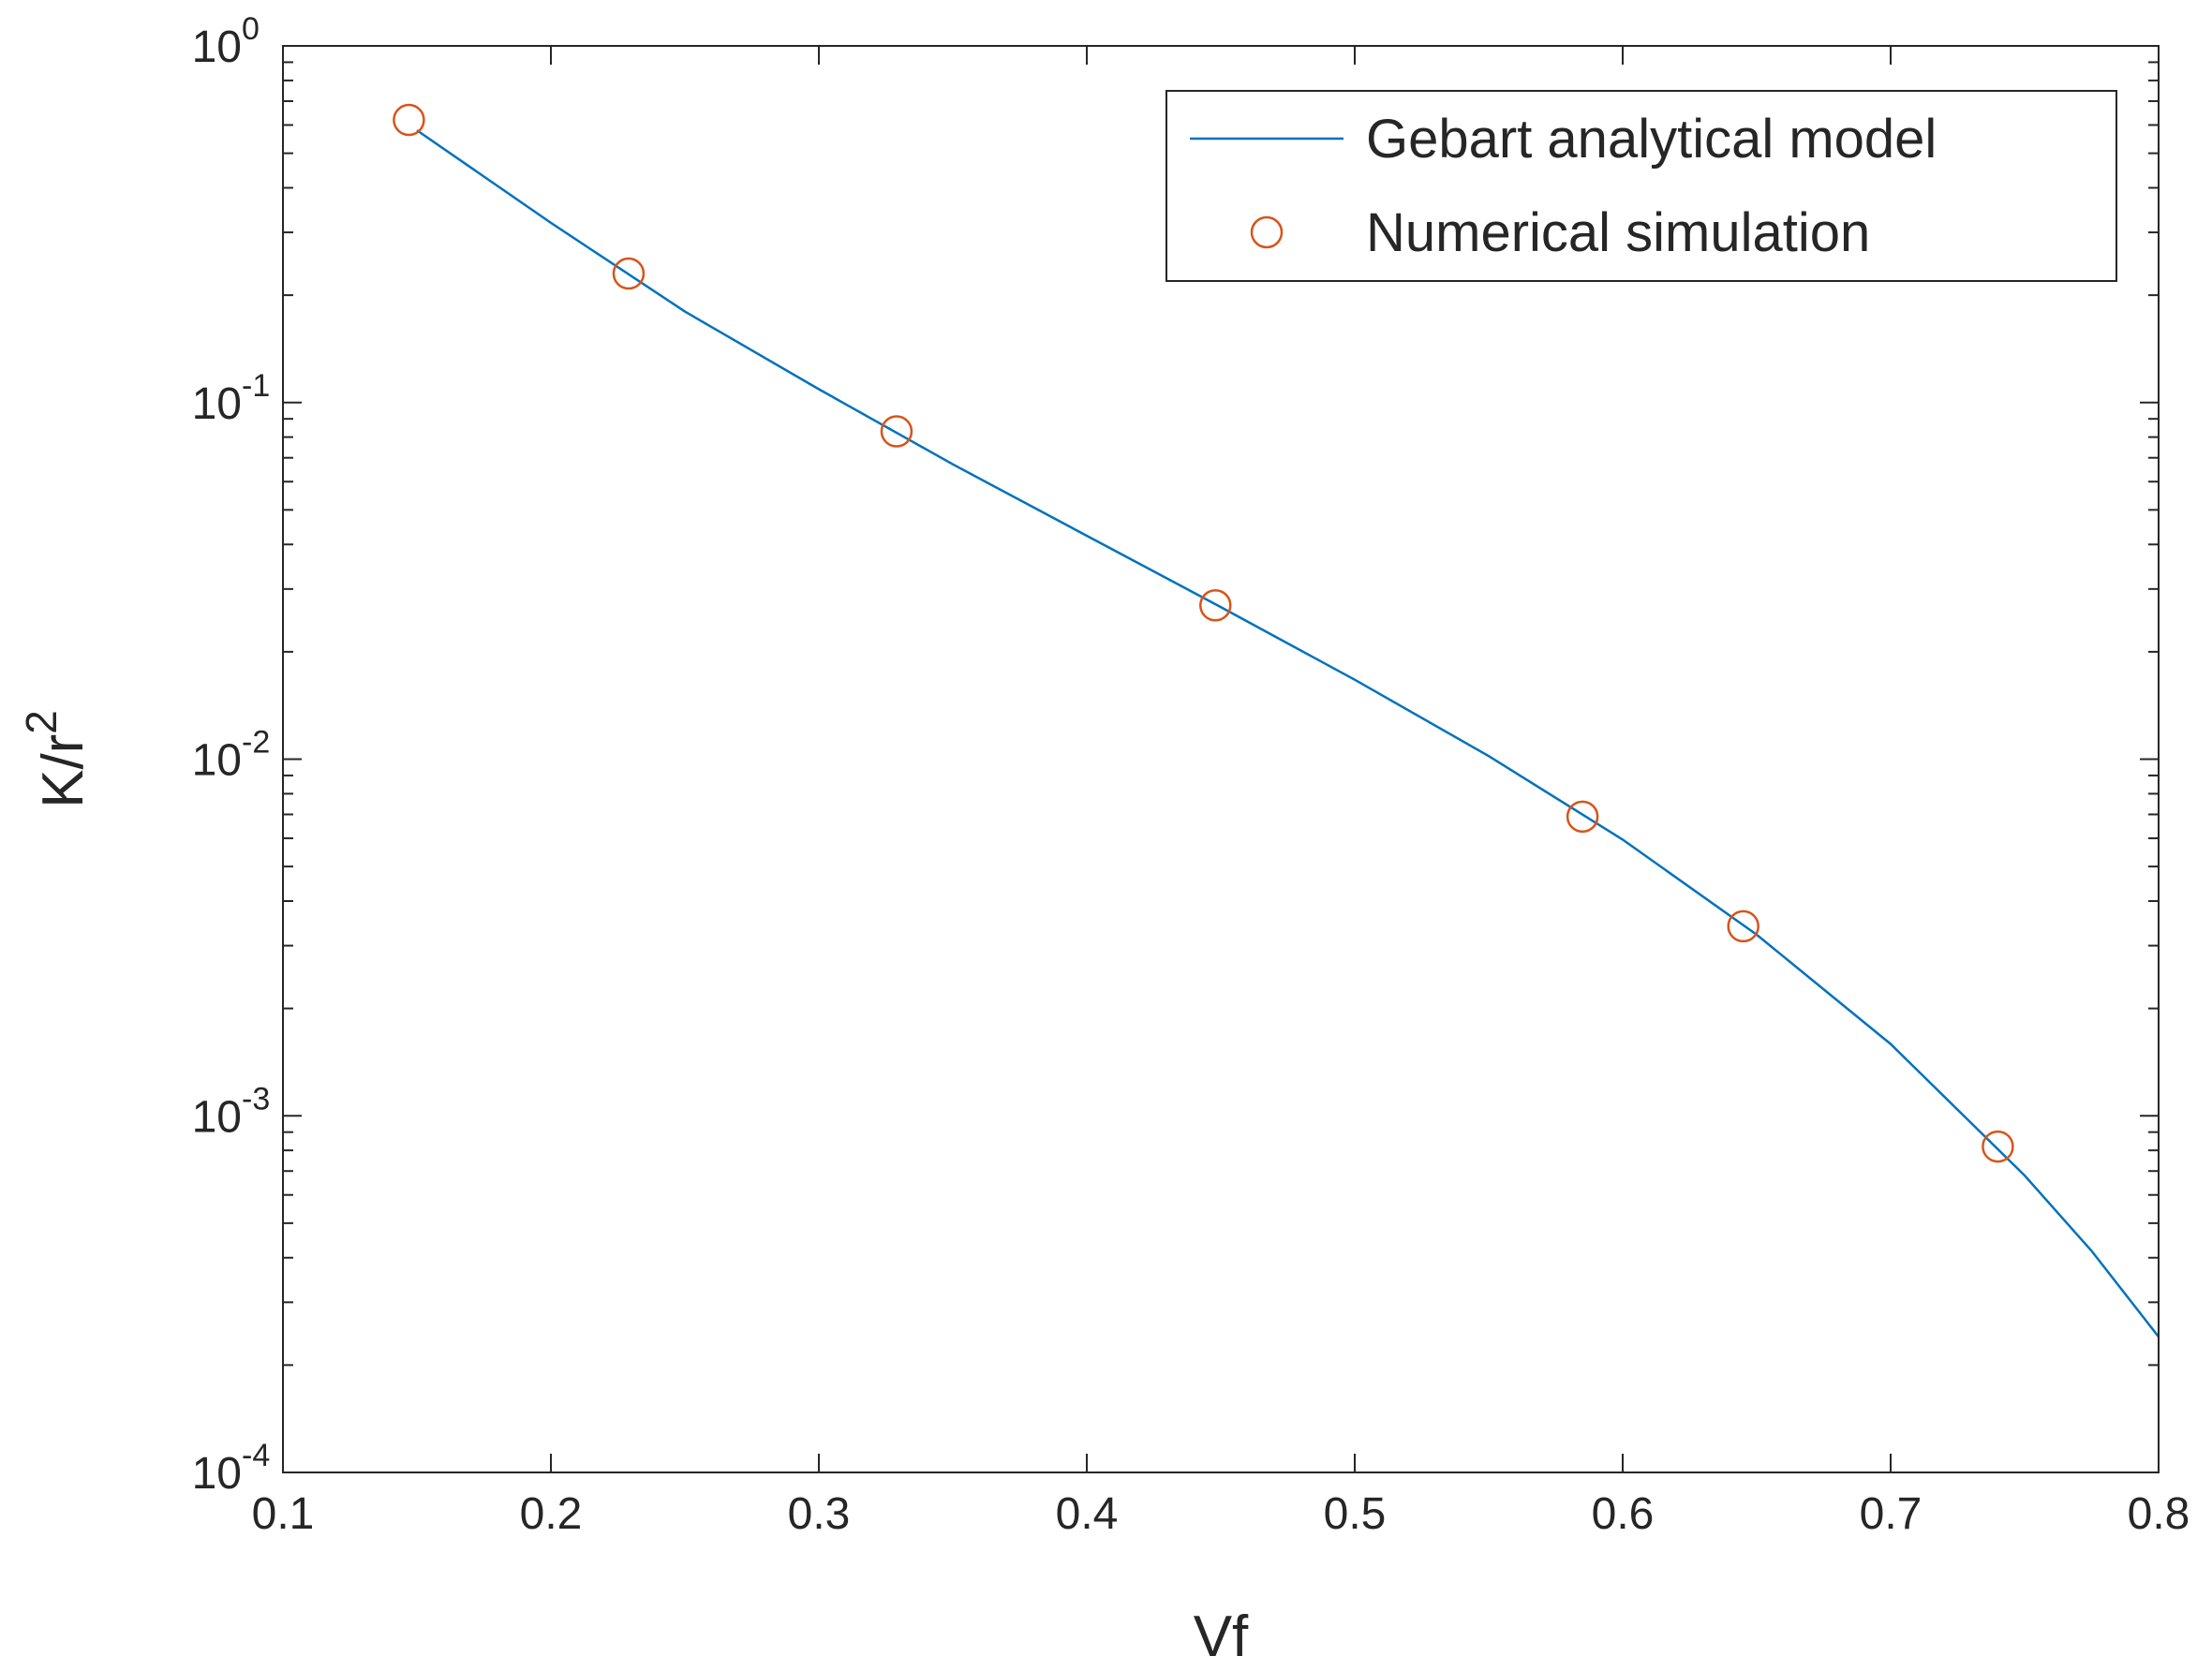 This screenshot has width=2212, height=1671. Describe the element at coordinates (1221, 1636) in the screenshot. I see `x-axis-label: Vf` at that location.